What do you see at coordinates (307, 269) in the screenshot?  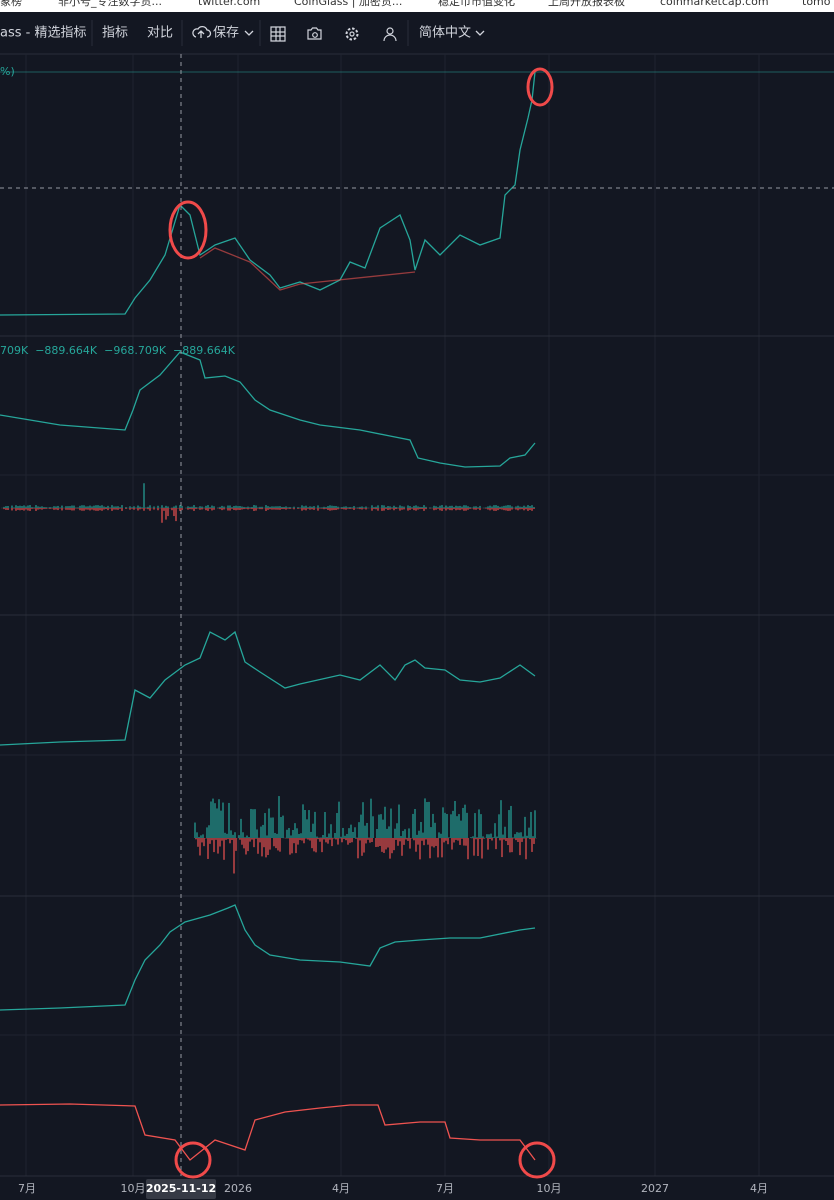 I see `price-series-down` at bounding box center [307, 269].